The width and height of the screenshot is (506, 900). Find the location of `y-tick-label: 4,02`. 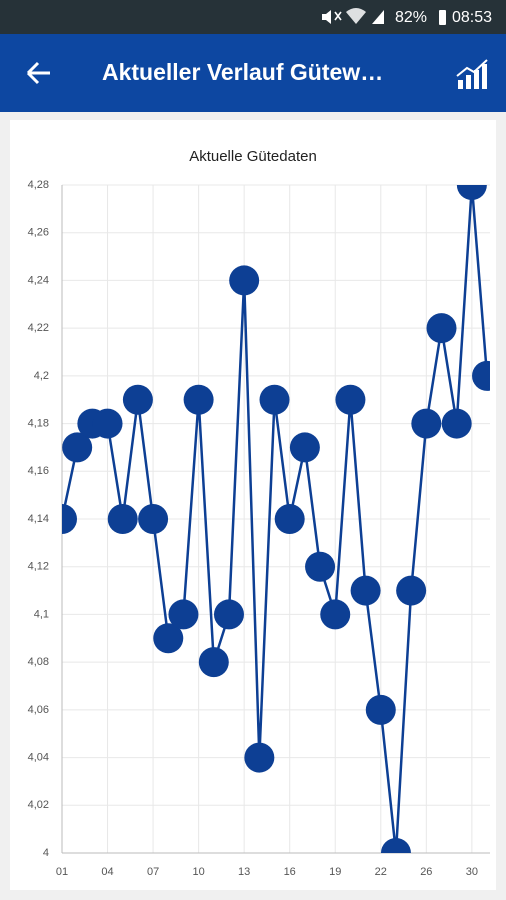

y-tick-label: 4,02 is located at coordinates (38, 805).